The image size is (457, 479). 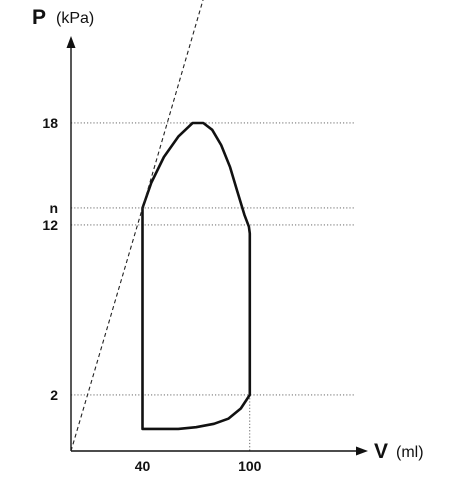 What do you see at coordinates (362, 451) in the screenshot?
I see `x-axis-arrowhead` at bounding box center [362, 451].